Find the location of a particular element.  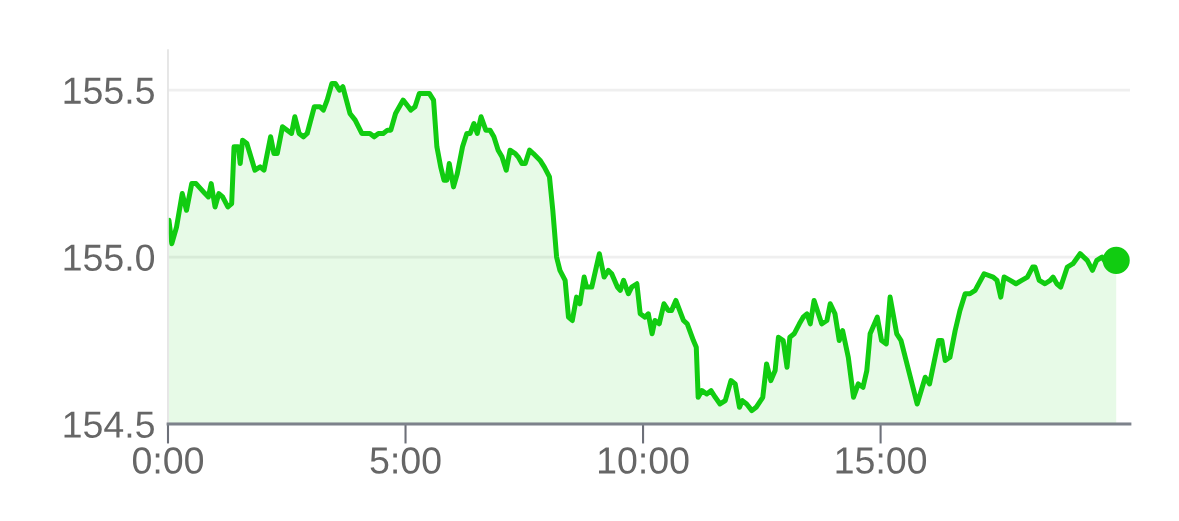

y-tick-label: 154.5 is located at coordinates (109, 424).